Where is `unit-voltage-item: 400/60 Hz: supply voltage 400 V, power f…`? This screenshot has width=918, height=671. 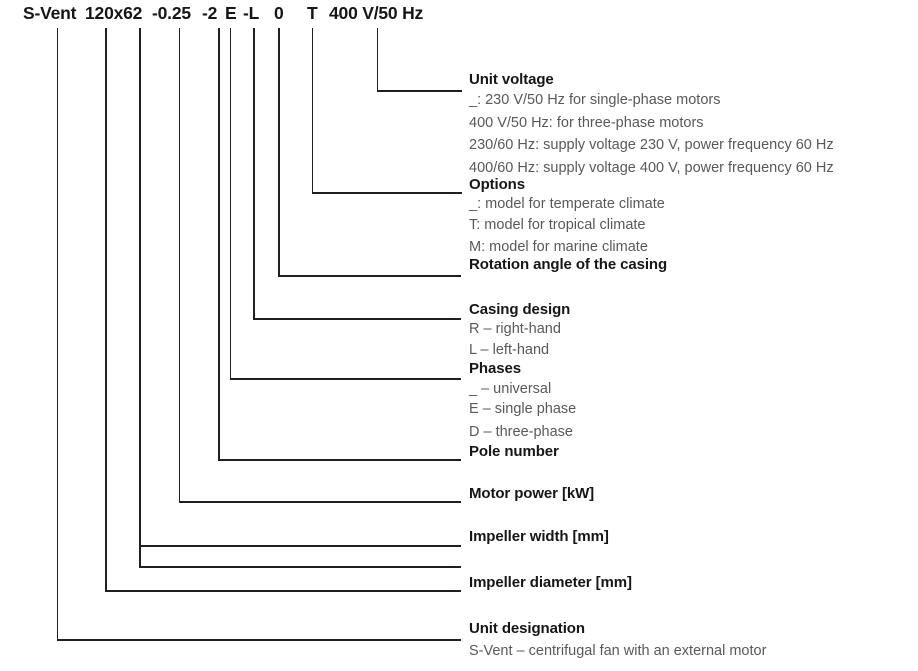
unit-voltage-item: 400/60 Hz: supply voltage 400 V, power f… is located at coordinates (651, 168).